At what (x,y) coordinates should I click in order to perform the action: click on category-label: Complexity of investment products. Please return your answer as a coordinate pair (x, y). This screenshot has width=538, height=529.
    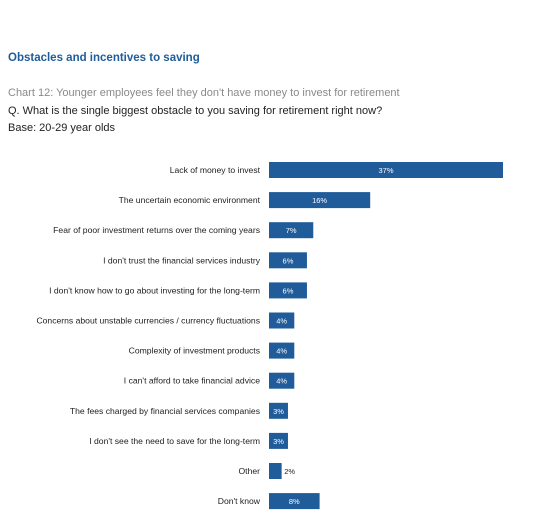
    Looking at the image, I should click on (194, 351).